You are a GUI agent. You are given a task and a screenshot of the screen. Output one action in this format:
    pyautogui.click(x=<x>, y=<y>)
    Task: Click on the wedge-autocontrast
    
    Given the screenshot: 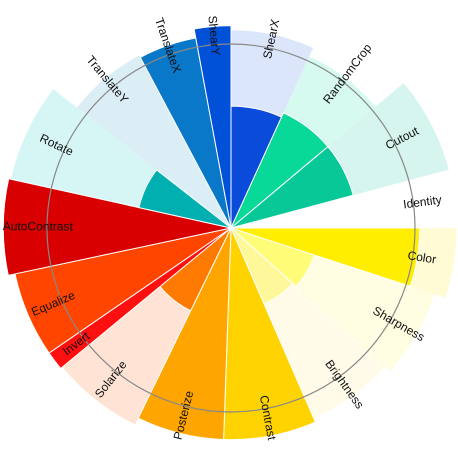 What is the action you would take?
    pyautogui.click(x=117, y=227)
    